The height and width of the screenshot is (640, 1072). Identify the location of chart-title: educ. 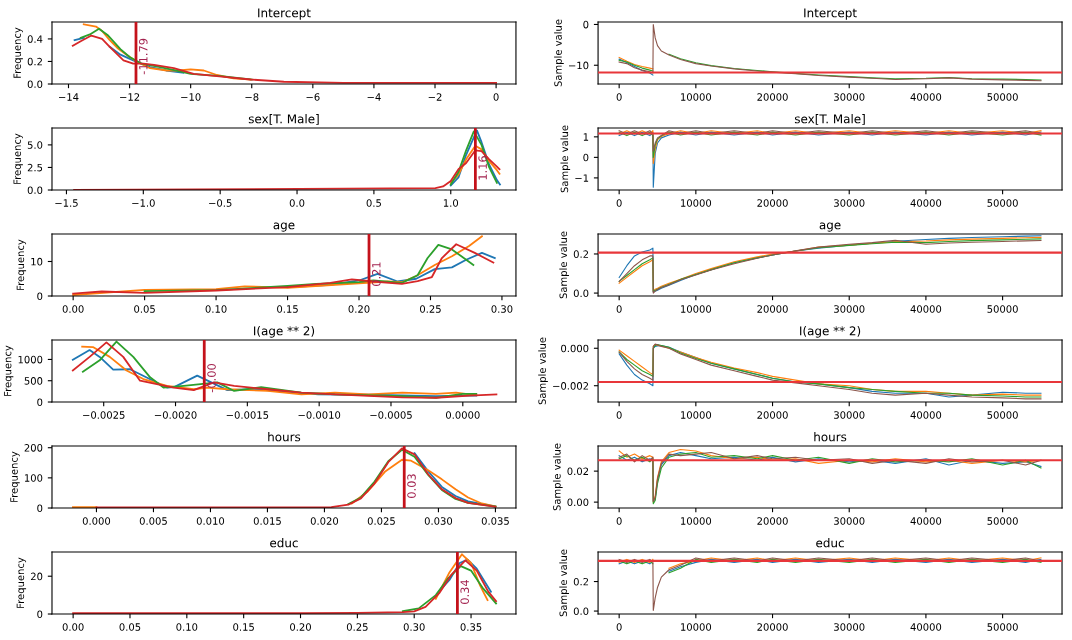
(830, 543).